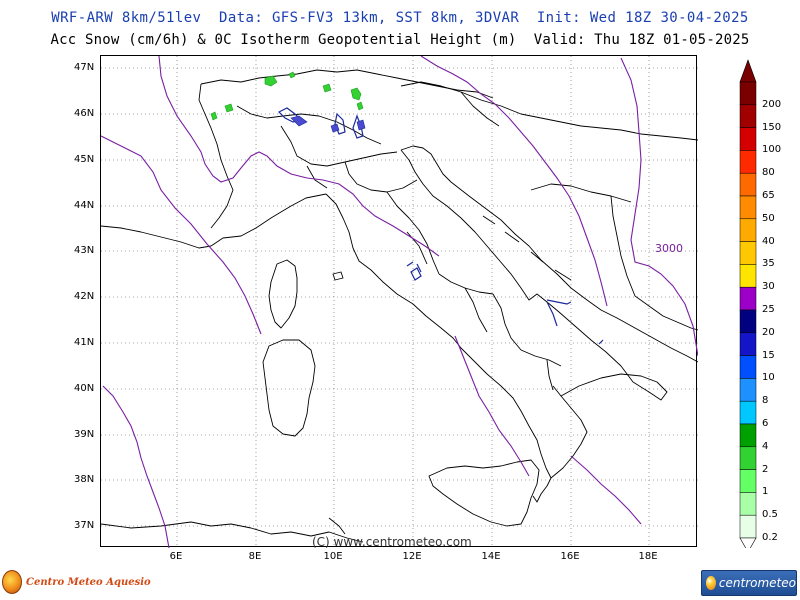 The image size is (800, 600). I want to click on lat-label-38n: 38N, so click(84, 479).